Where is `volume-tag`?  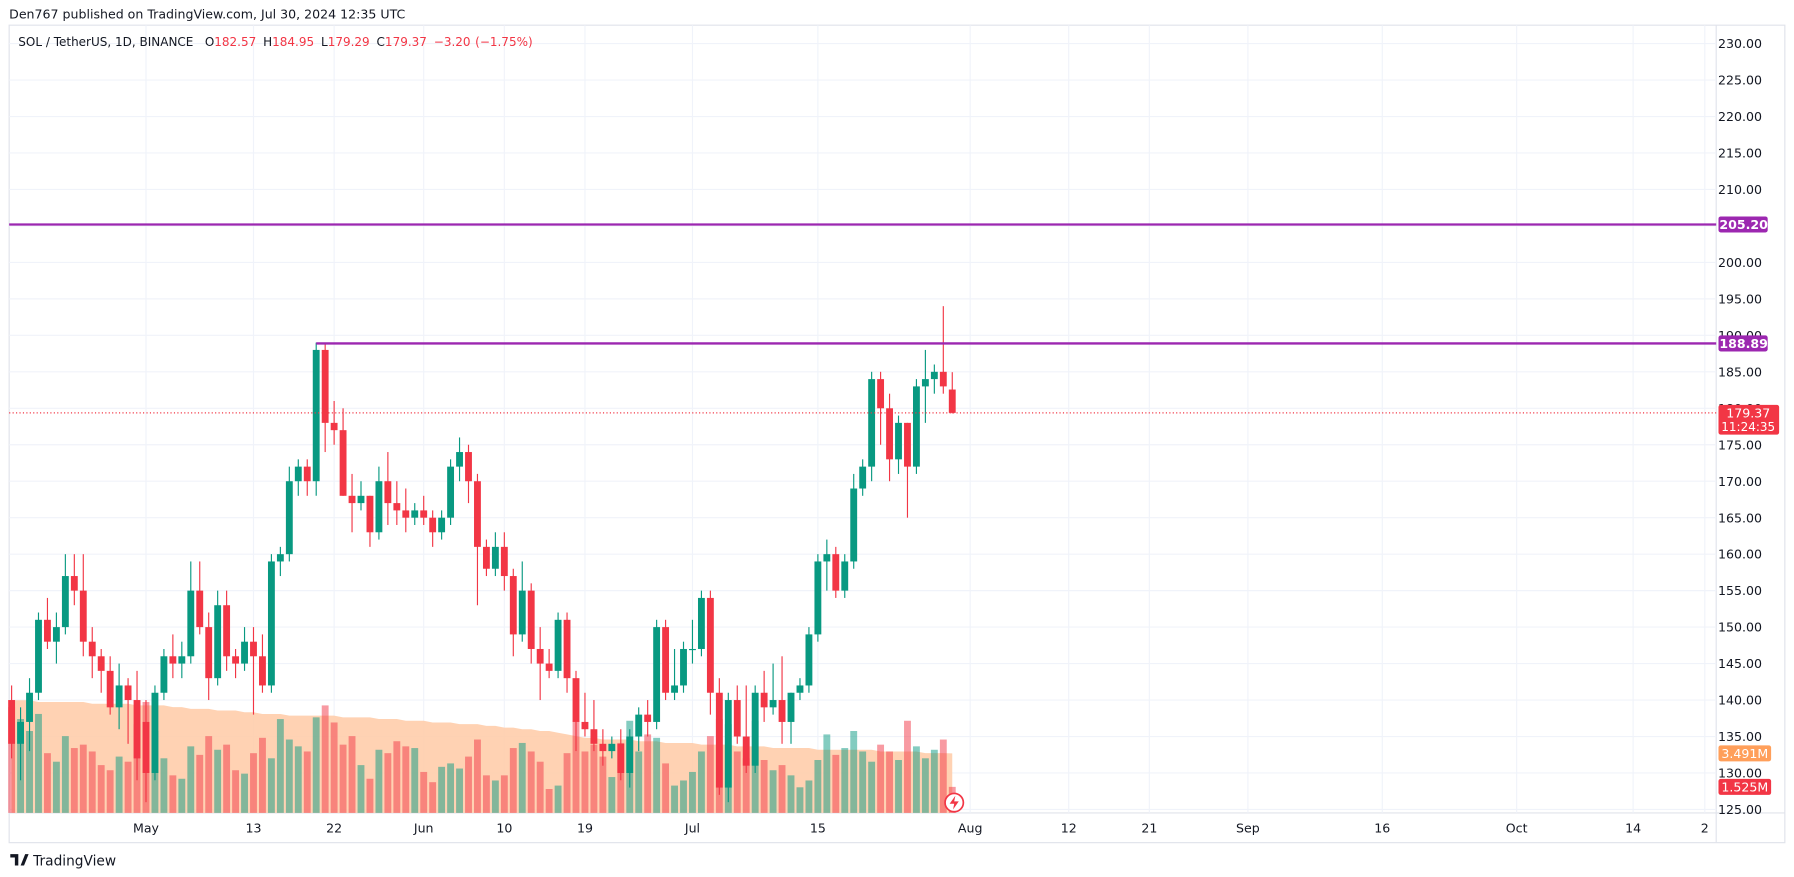
volume-tag is located at coordinates (1745, 786).